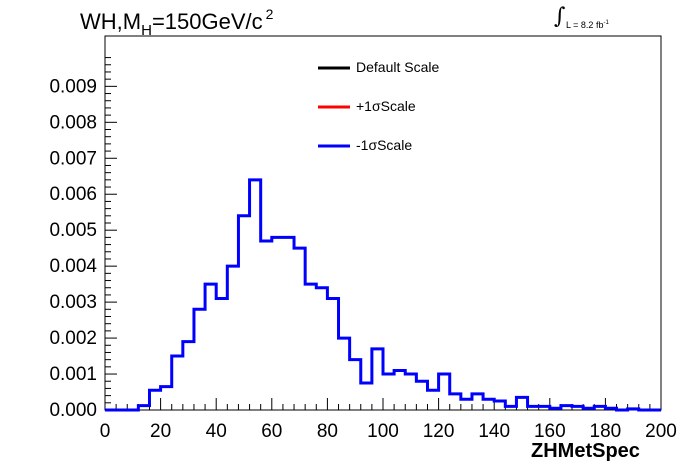 This screenshot has height=472, width=696. I want to click on y-tick-label: 0.006, so click(73, 194).